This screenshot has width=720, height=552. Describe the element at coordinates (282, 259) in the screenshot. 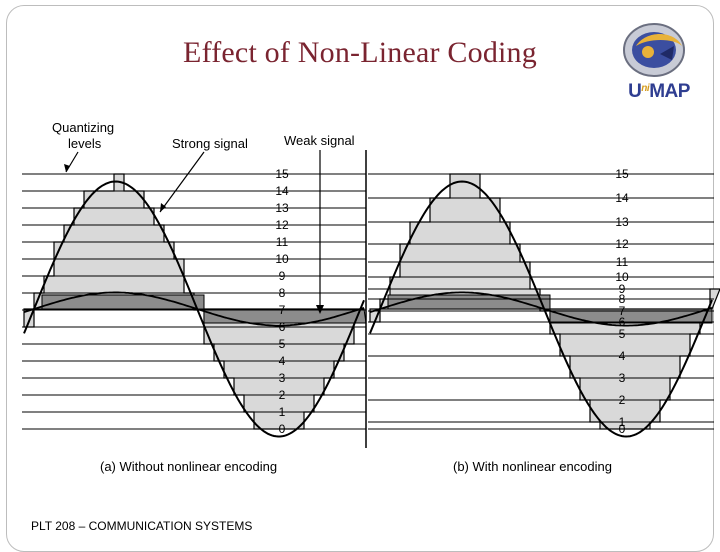

I see `panel-a-level-label: 10` at that location.